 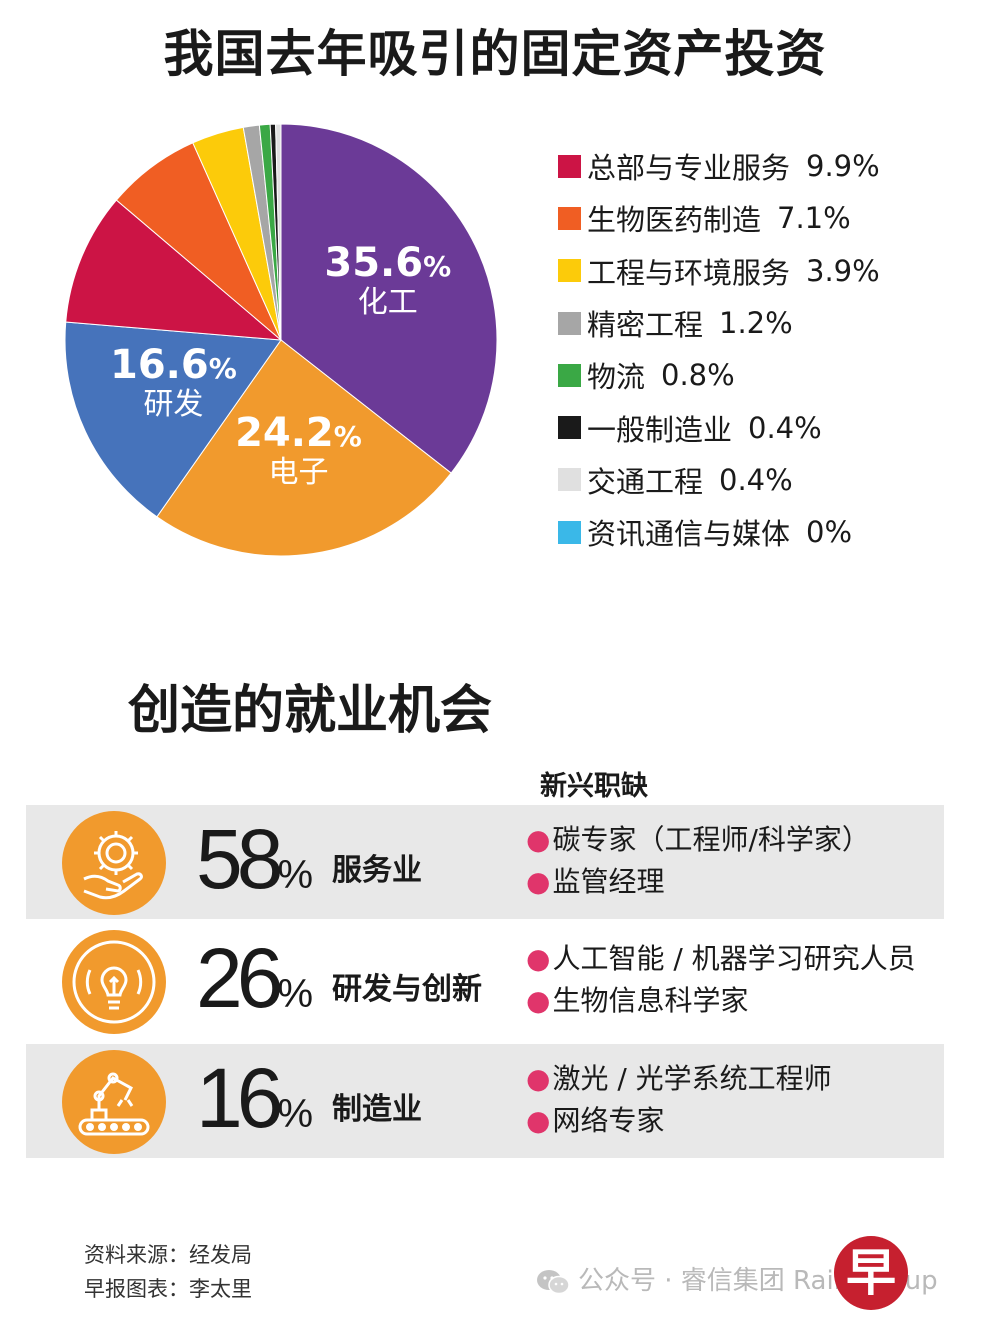 I want to click on pie-label-name: 电子, so click(x=298, y=472).